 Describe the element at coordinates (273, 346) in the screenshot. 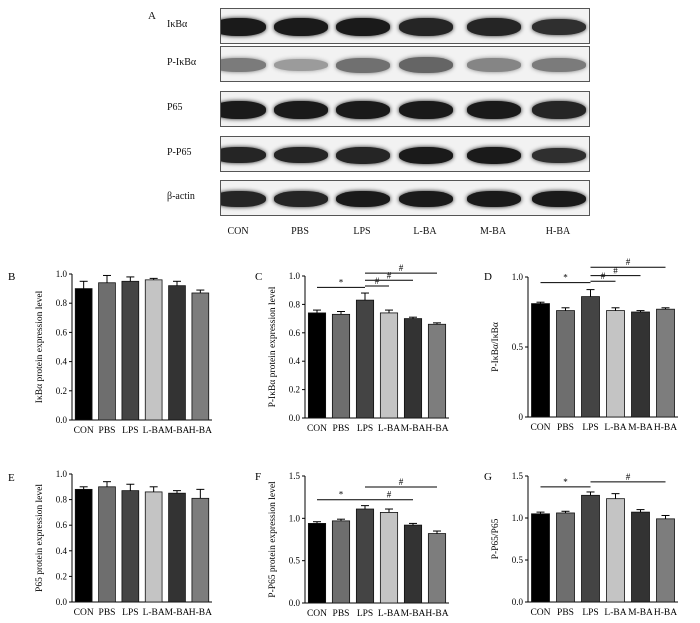

I see `y-axis-label: P-IκBα protein expression level` at that location.